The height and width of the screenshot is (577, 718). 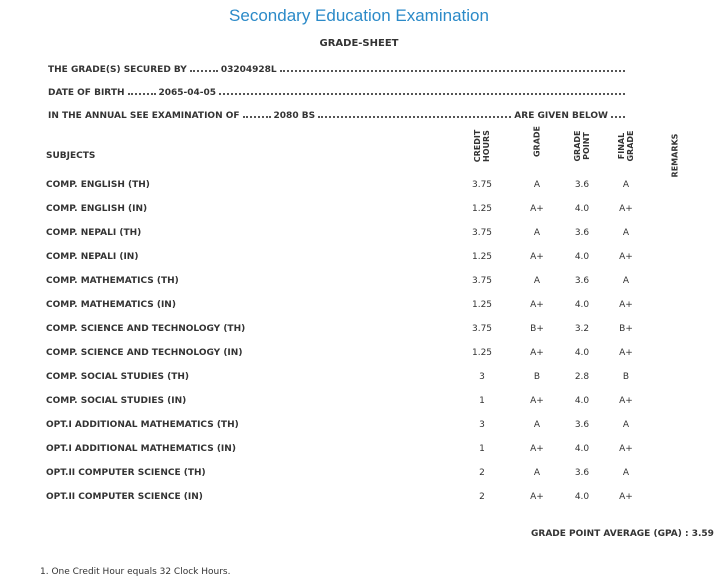 I want to click on label: DATE OF BIRTH, so click(x=86, y=93).